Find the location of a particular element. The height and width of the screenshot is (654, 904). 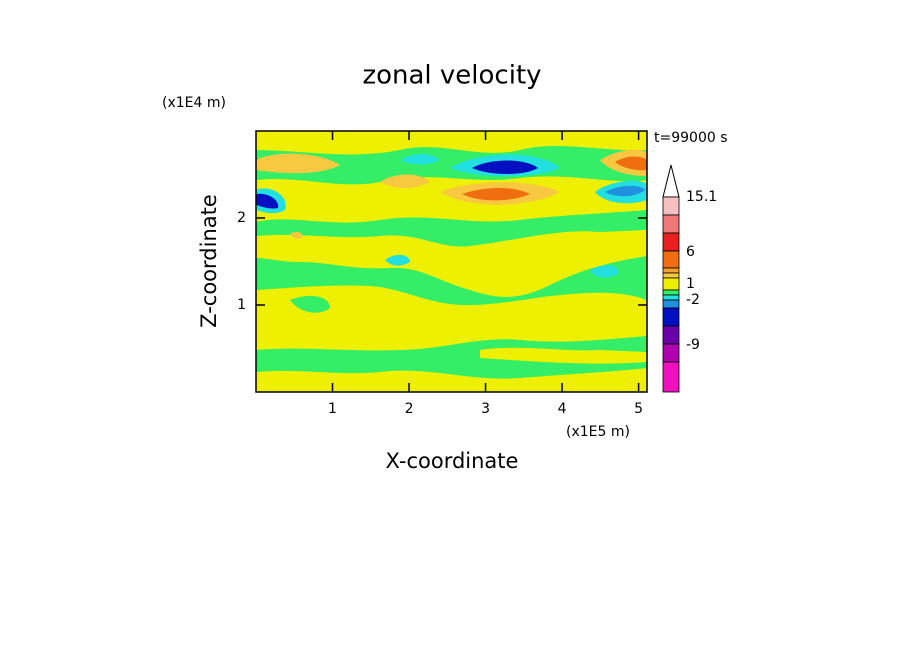

time-label: t=99000 s is located at coordinates (691, 138).